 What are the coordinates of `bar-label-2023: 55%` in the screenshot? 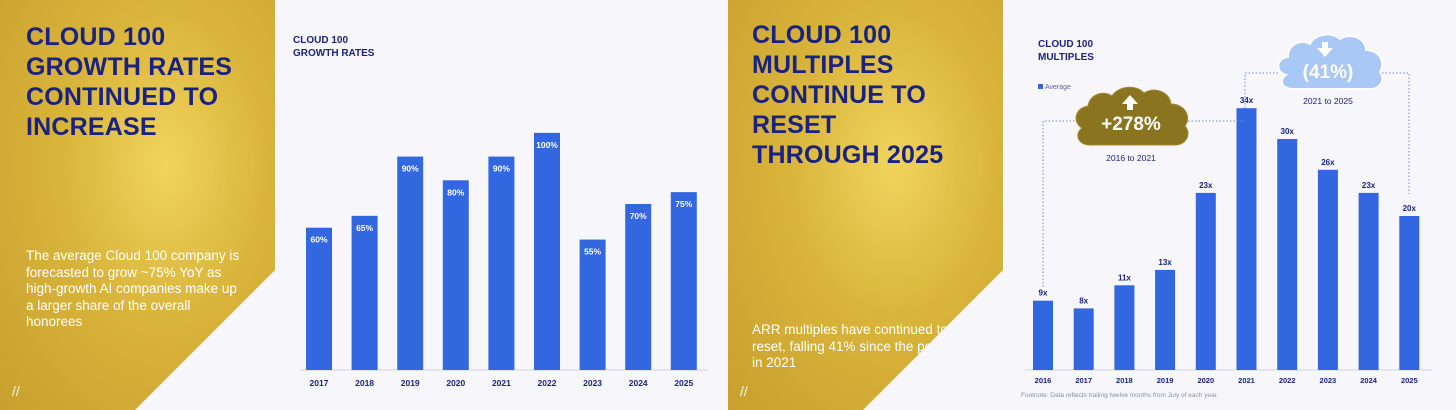 It's located at (592, 252).